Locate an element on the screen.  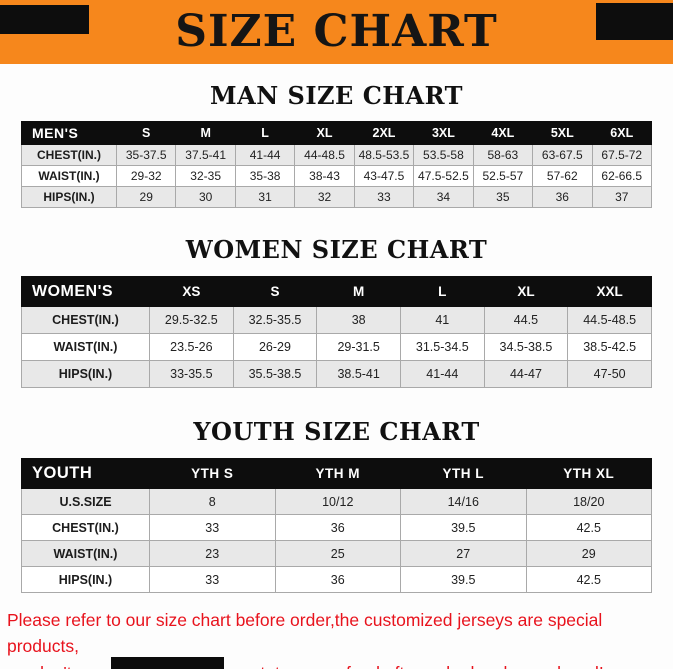
column-header: M is located at coordinates (205, 133).